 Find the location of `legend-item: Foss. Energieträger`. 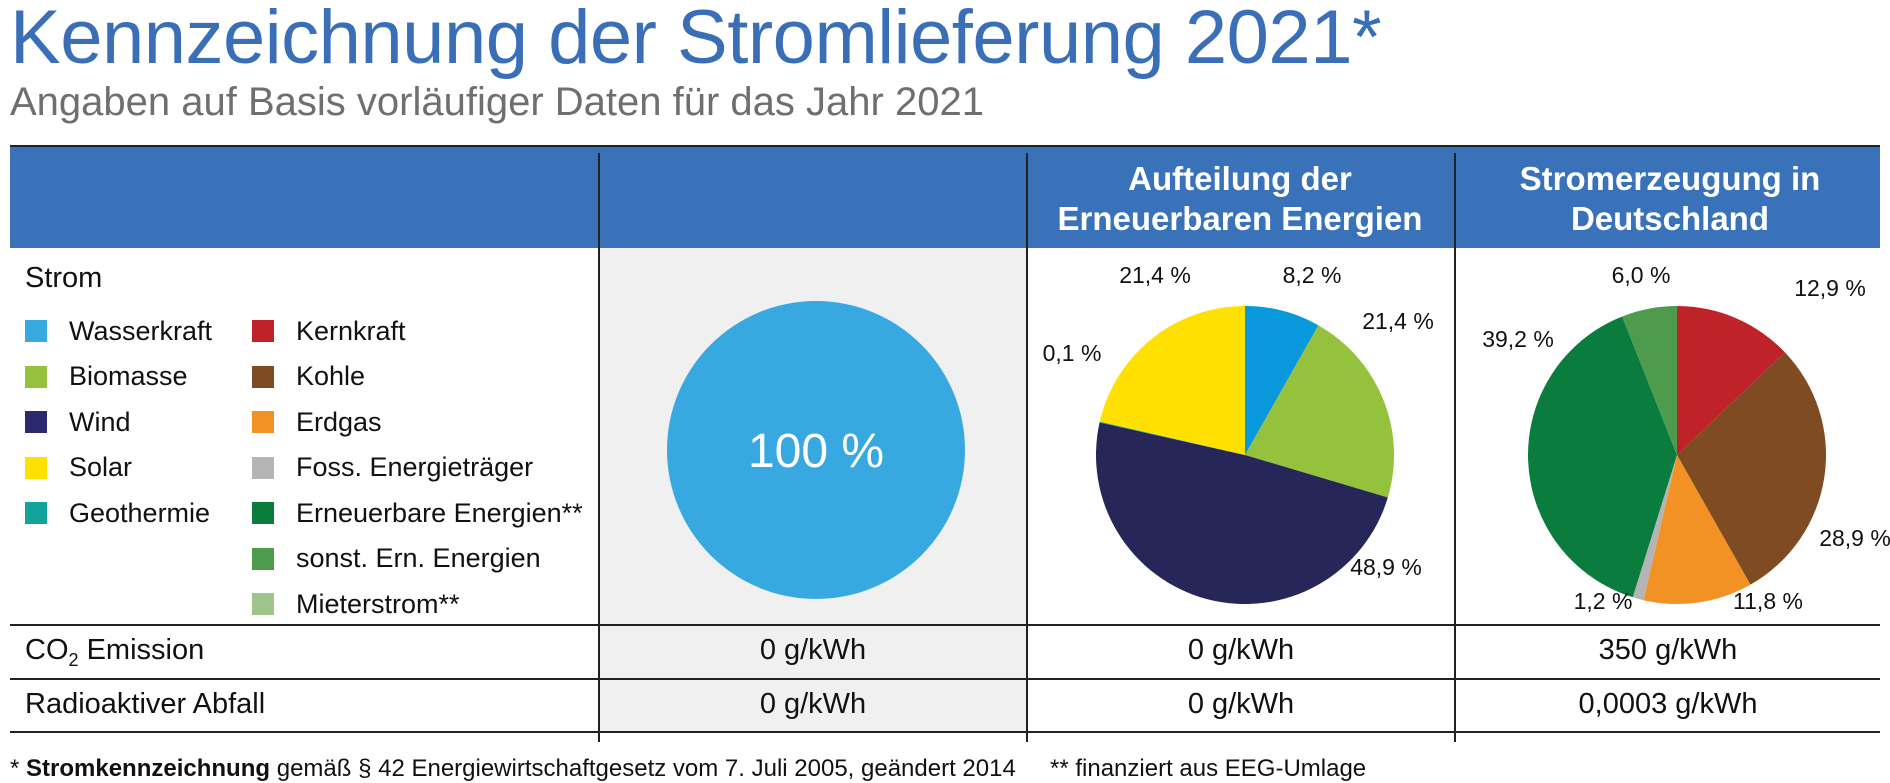

legend-item: Foss. Energieträger is located at coordinates (393, 467).